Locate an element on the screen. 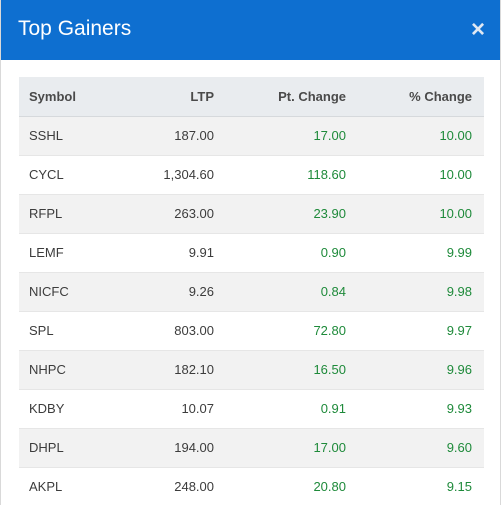 The image size is (501, 505). pct-change-cell: 9.98 is located at coordinates (421, 292).